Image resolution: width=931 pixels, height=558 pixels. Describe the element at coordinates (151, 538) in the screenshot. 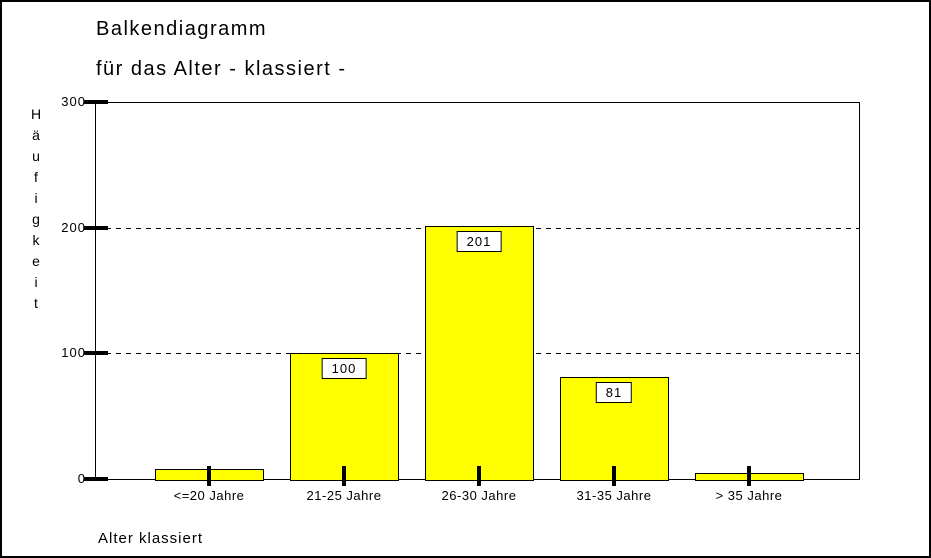

I see `x-axis-title: Alter klassiert` at that location.